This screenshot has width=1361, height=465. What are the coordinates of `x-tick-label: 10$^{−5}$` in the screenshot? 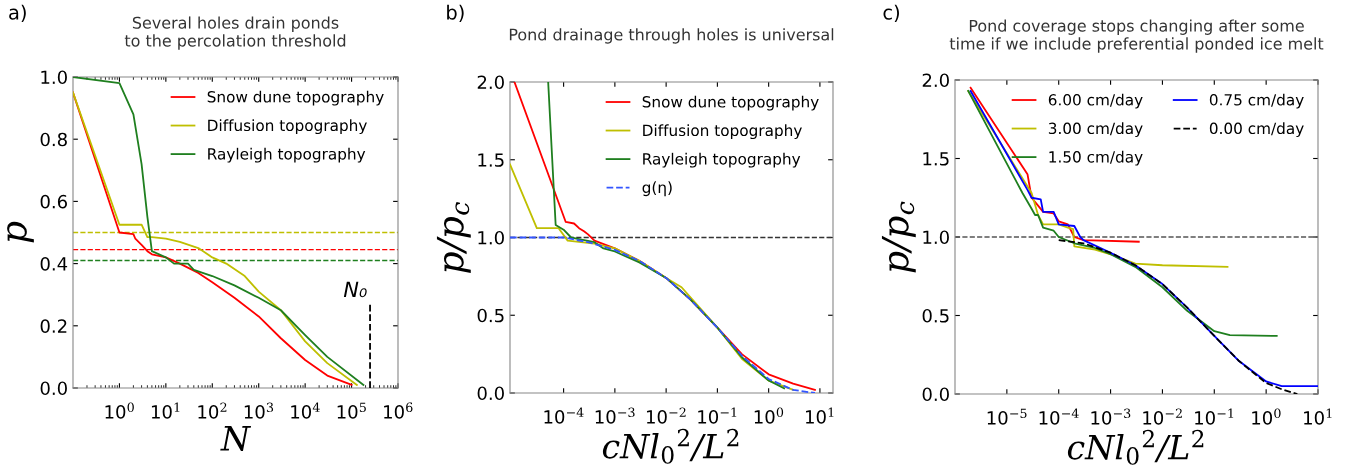 It's located at (1007, 416).